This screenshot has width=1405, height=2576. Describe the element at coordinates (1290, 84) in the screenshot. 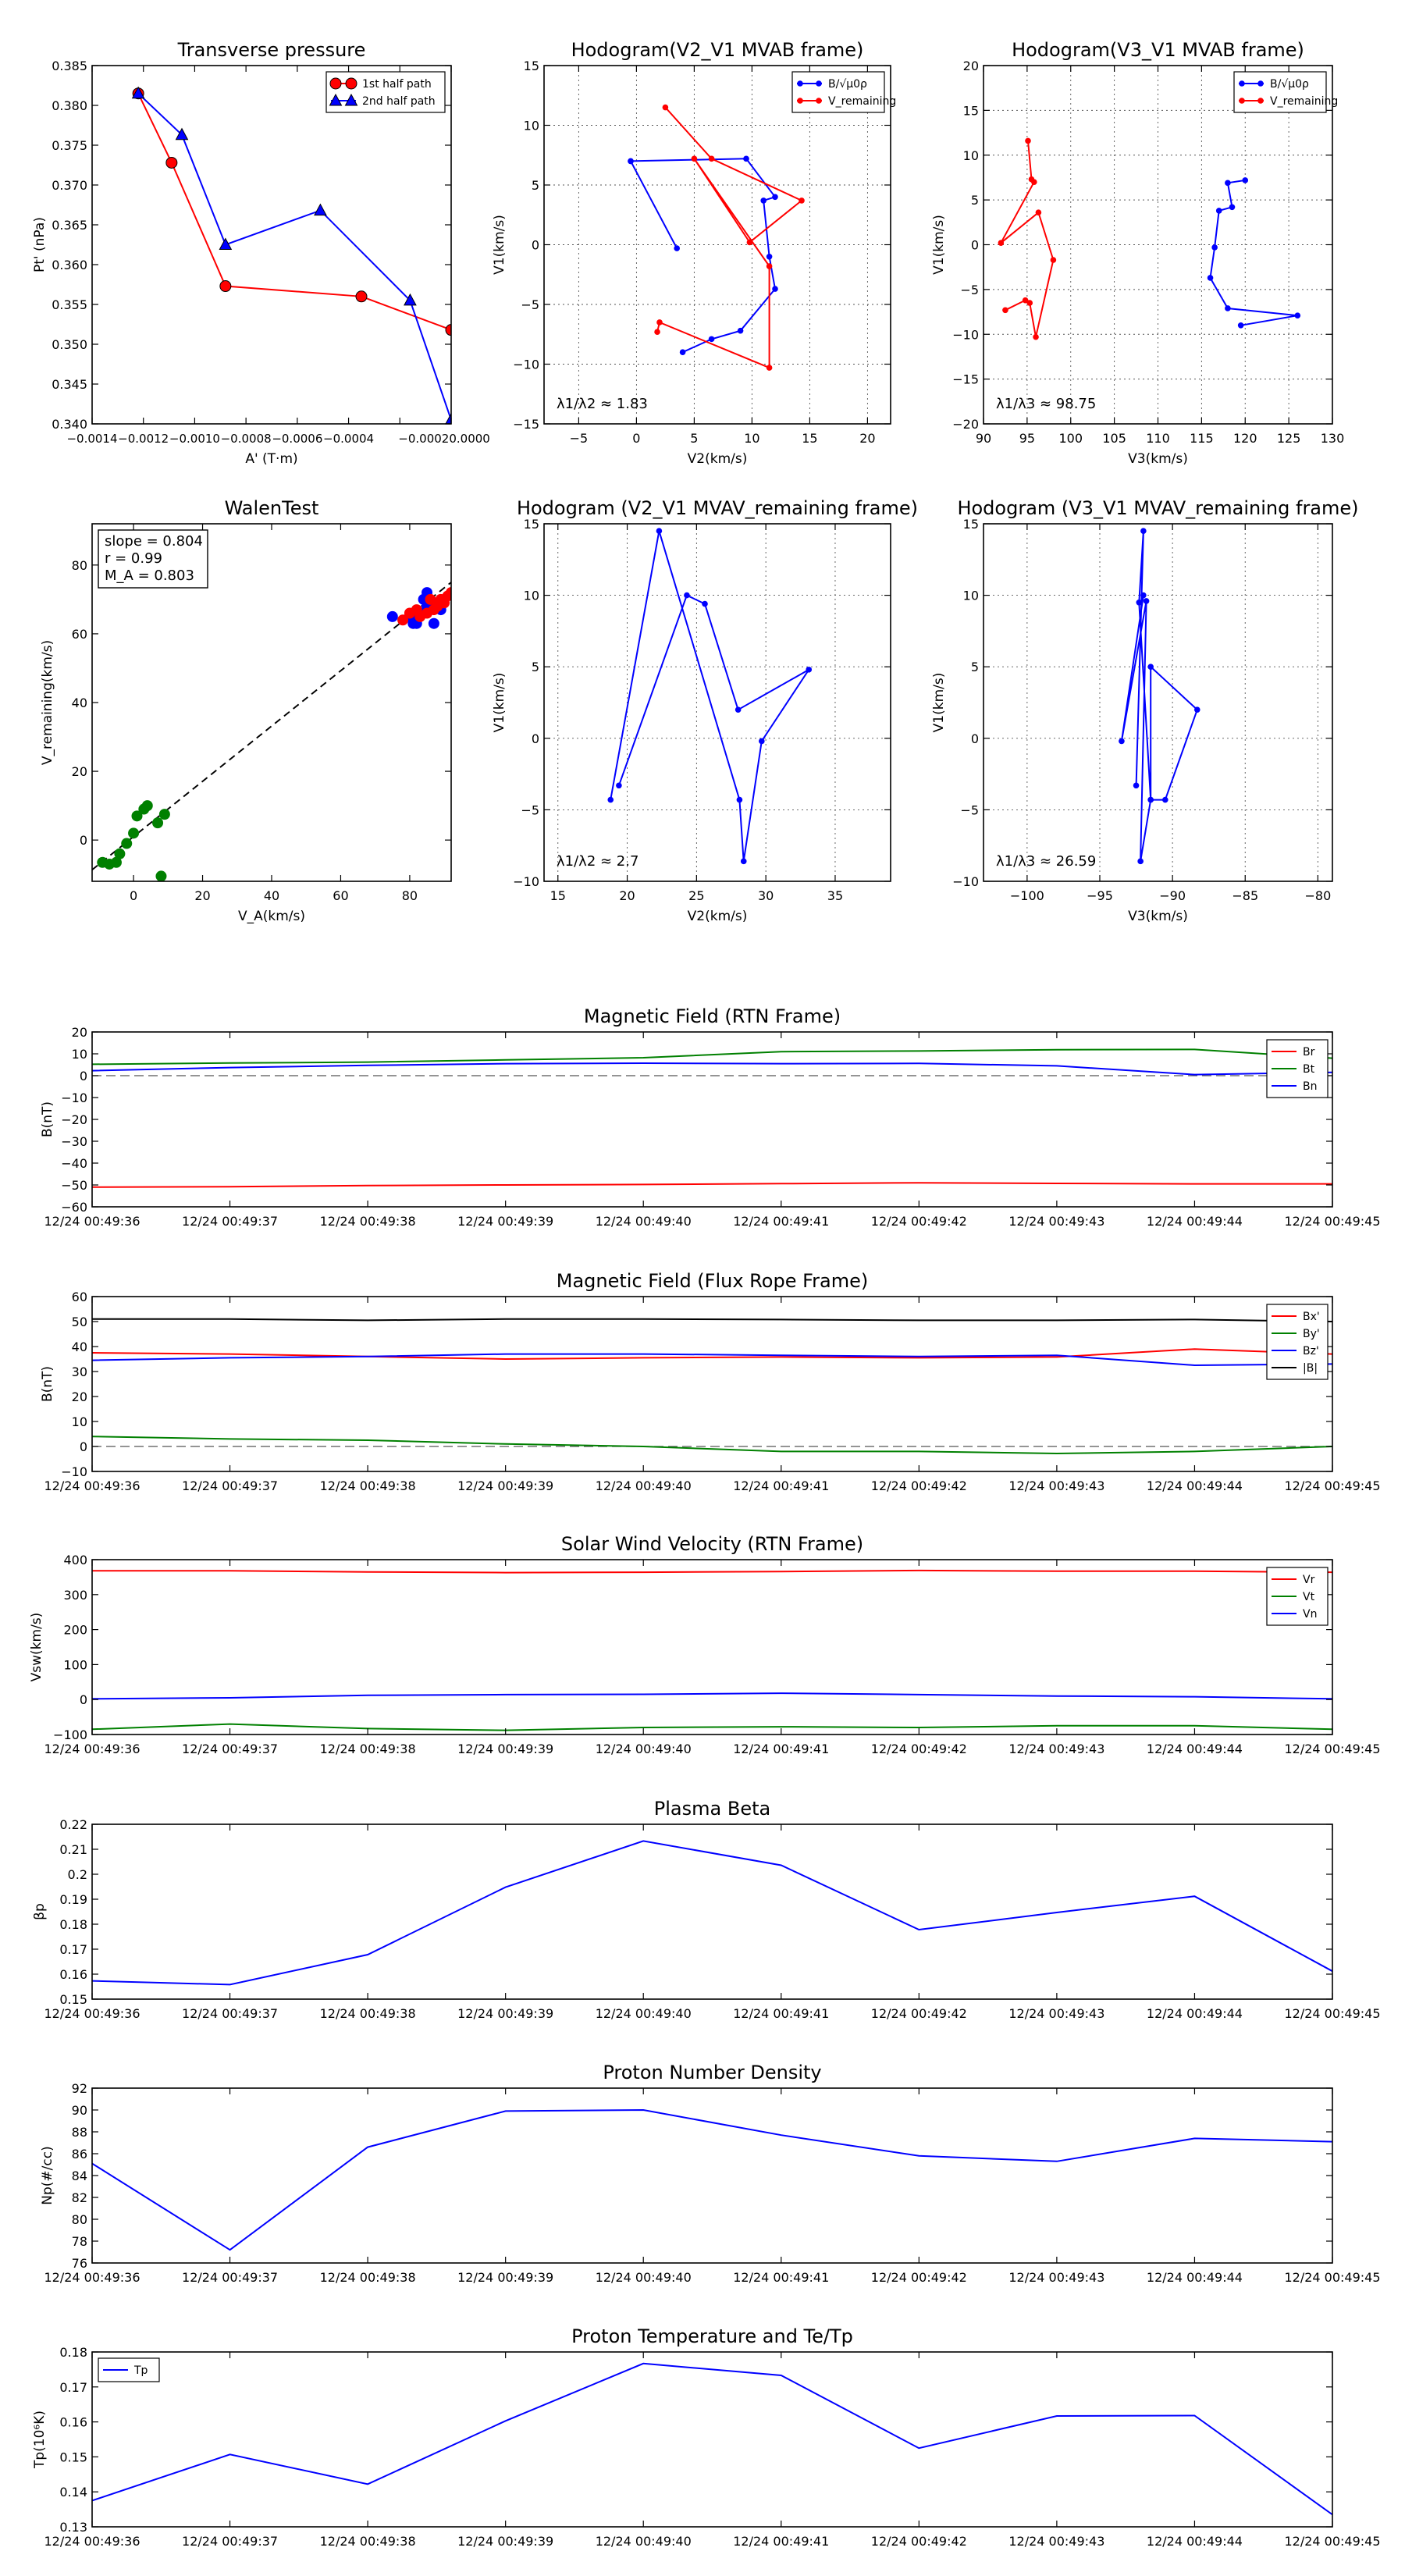

I see `h2-legend-label: B/√μ0ρ` at that location.